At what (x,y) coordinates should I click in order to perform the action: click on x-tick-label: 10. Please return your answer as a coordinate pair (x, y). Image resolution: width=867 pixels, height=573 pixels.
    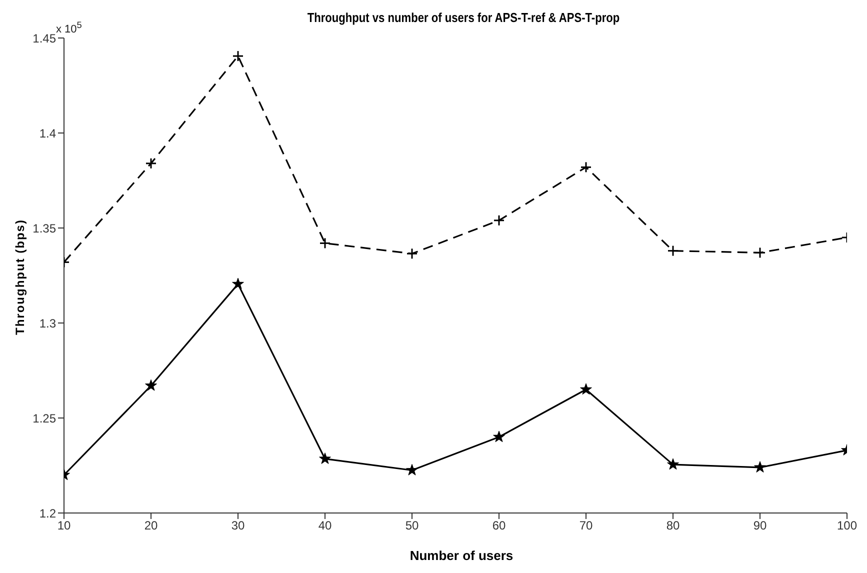
    Looking at the image, I should click on (64, 525).